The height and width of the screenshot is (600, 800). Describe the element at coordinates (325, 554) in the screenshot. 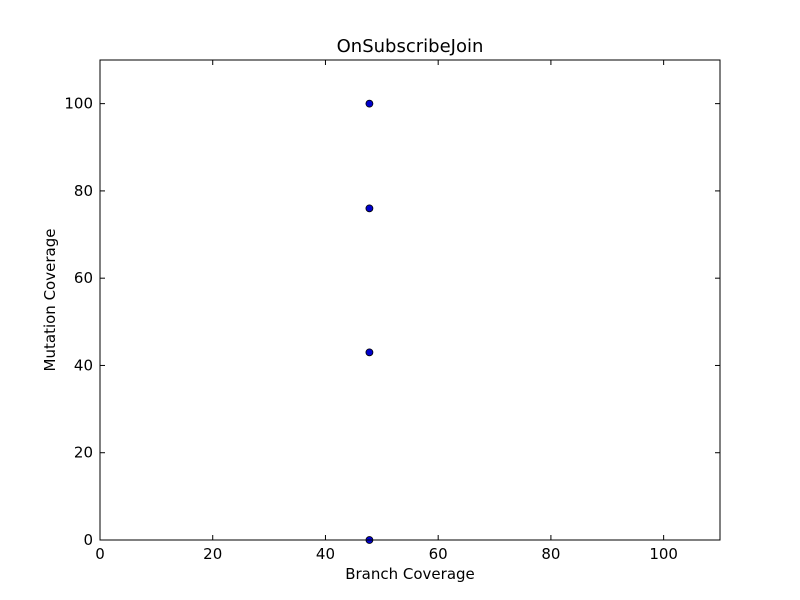

I see `x-tick-label: 40` at that location.